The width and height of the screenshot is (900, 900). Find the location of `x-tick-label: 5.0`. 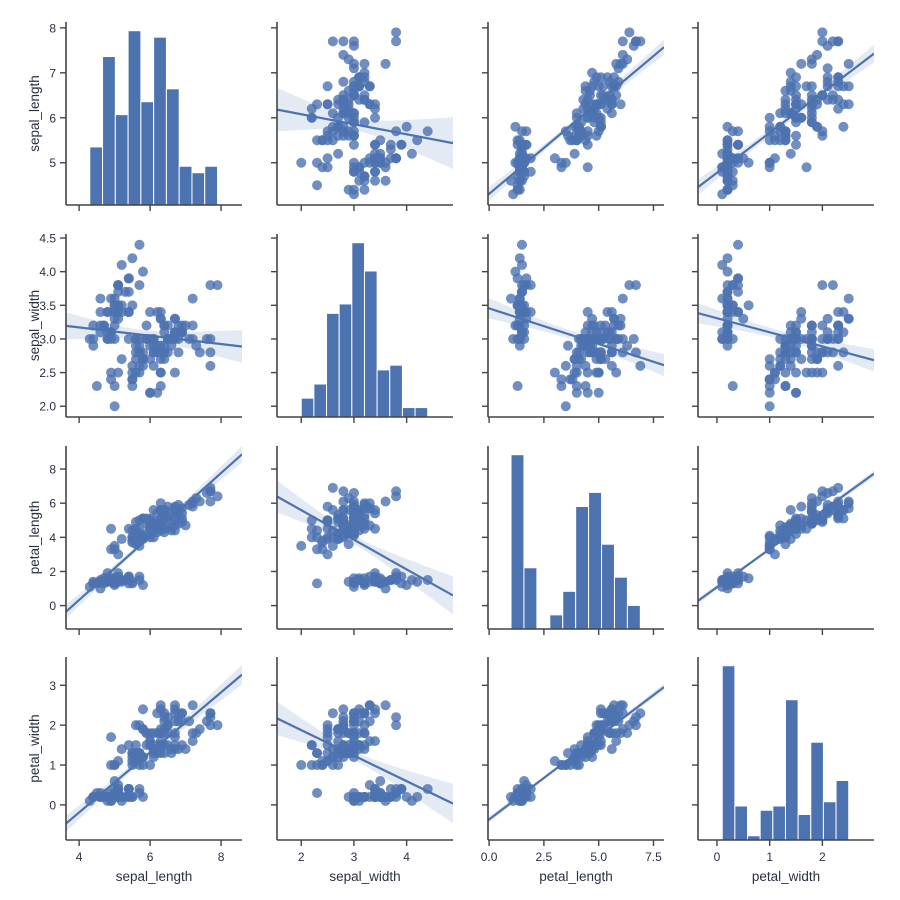

x-tick-label: 5.0 is located at coordinates (598, 857).